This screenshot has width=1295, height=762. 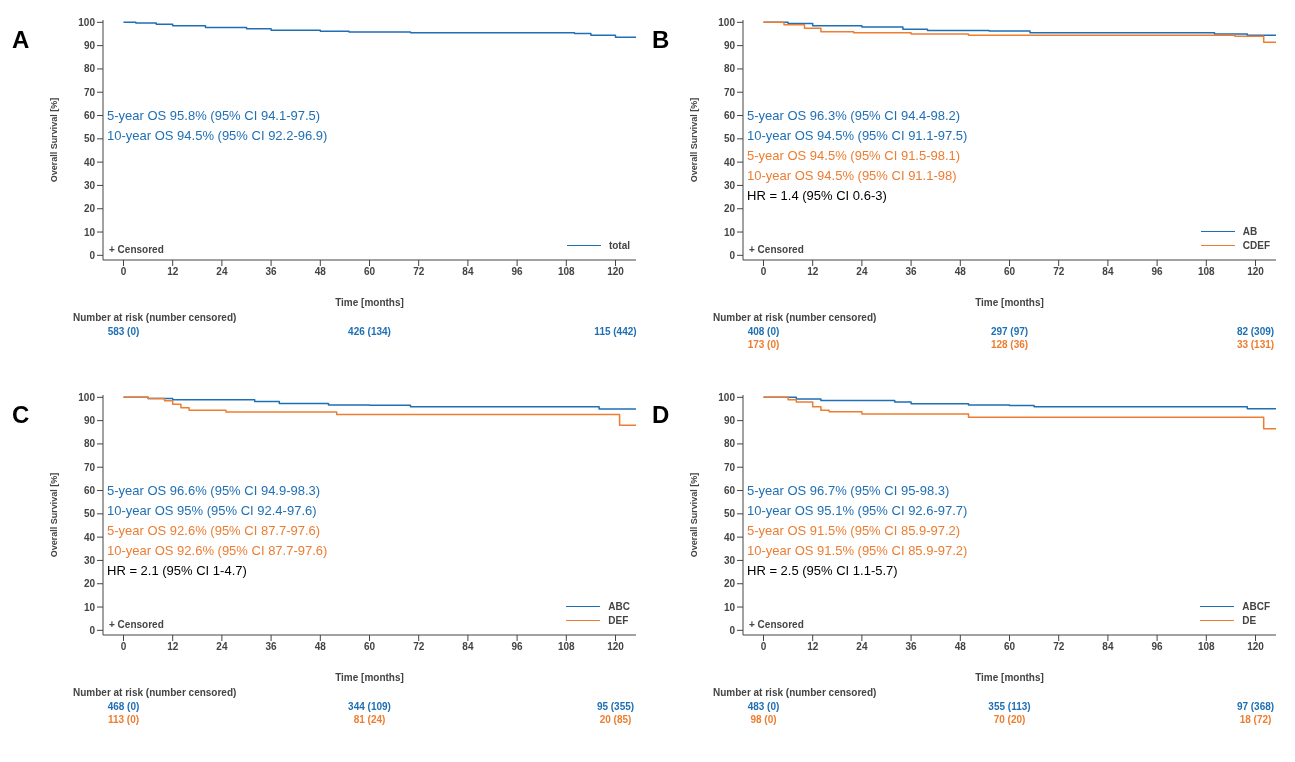 What do you see at coordinates (862, 272) in the screenshot?
I see `x-tick-label: 24` at bounding box center [862, 272].